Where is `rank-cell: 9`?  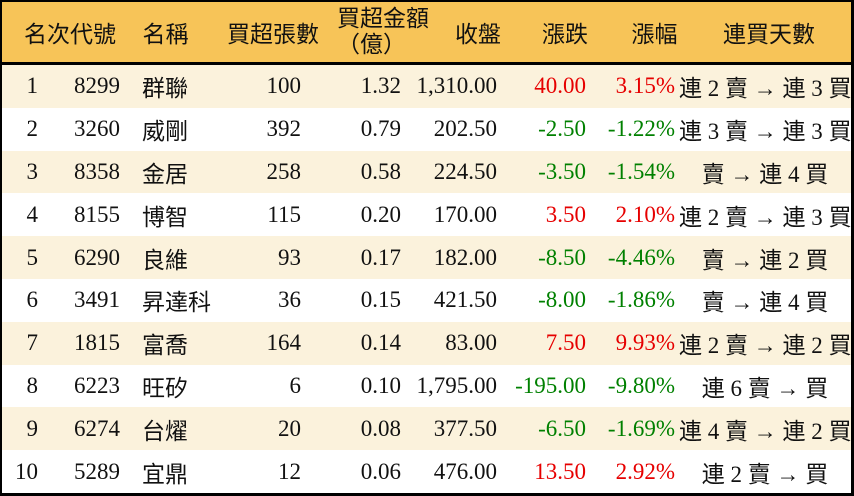
rank-cell: 9 is located at coordinates (32, 428).